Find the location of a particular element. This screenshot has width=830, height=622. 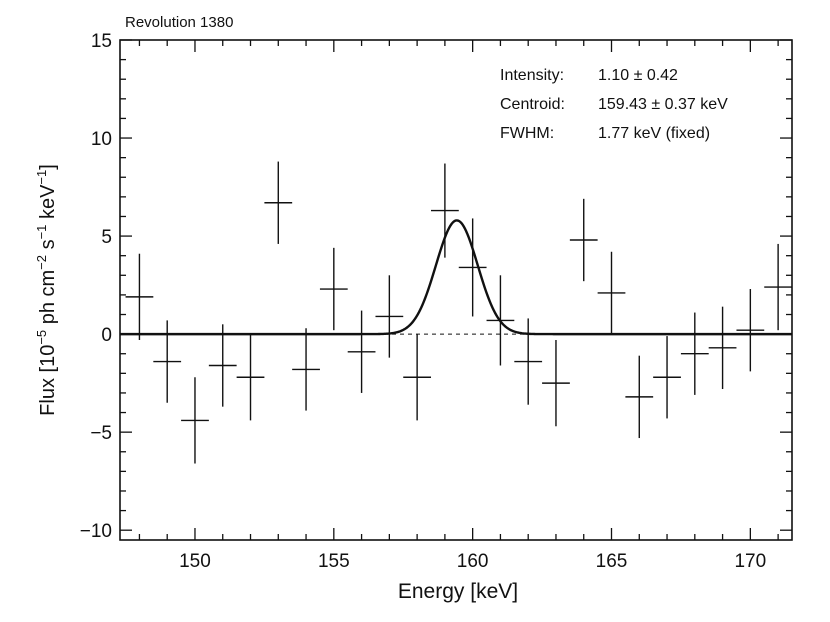

y-label-part4: keV is located at coordinates (48, 204).